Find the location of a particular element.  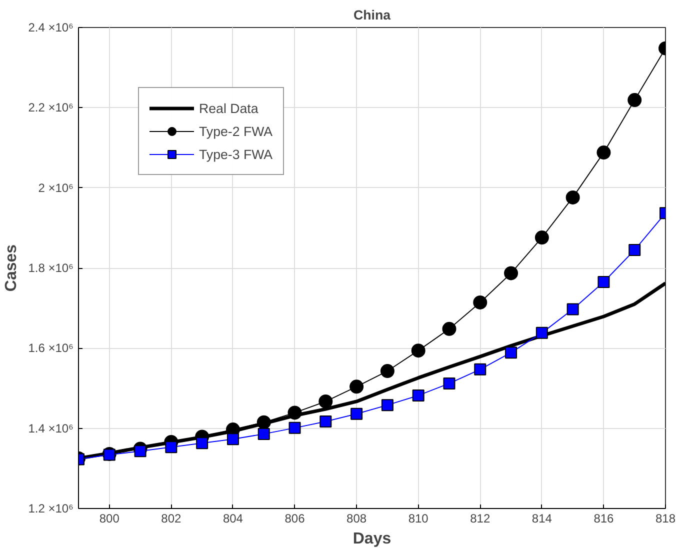

x-tick-label: 806 is located at coordinates (295, 519).